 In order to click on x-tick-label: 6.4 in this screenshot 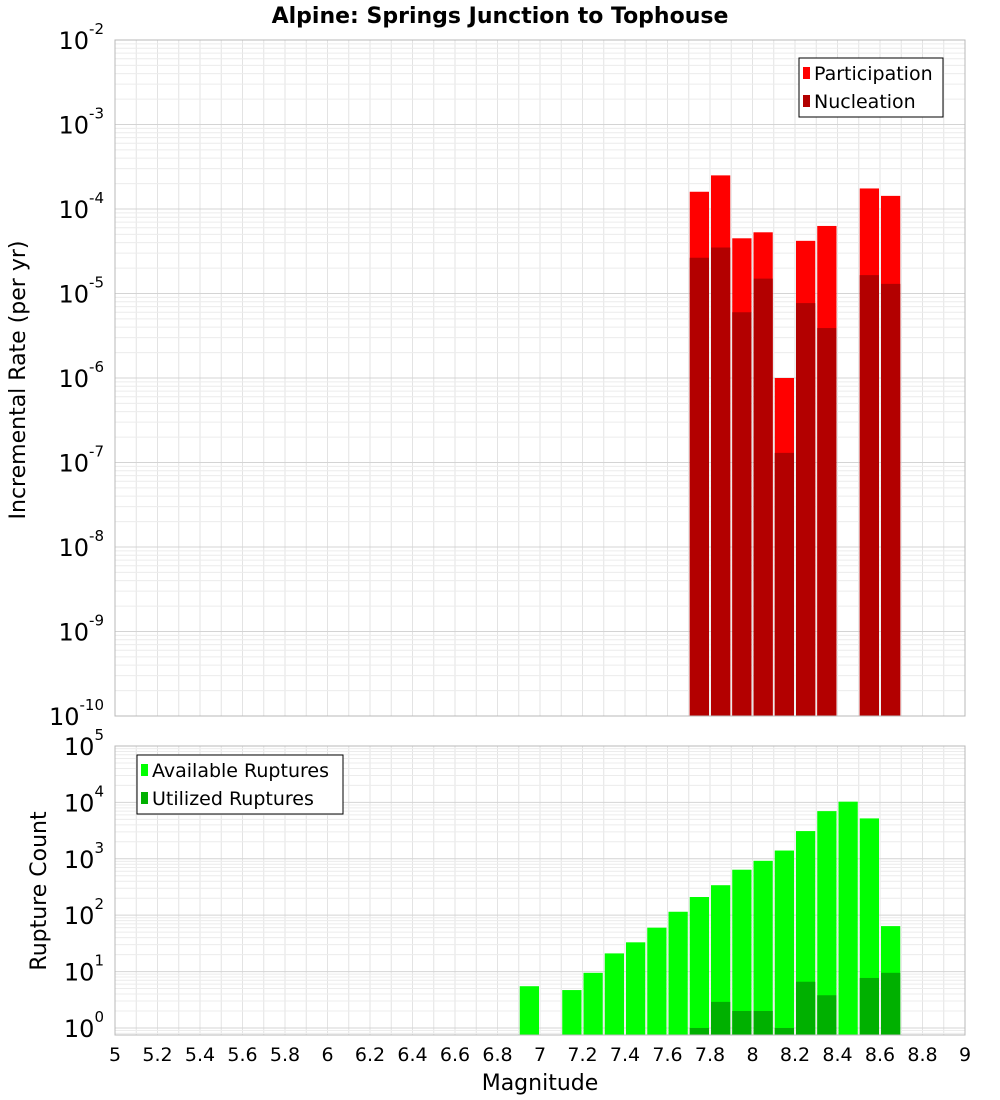, I will do `click(412, 1055)`.